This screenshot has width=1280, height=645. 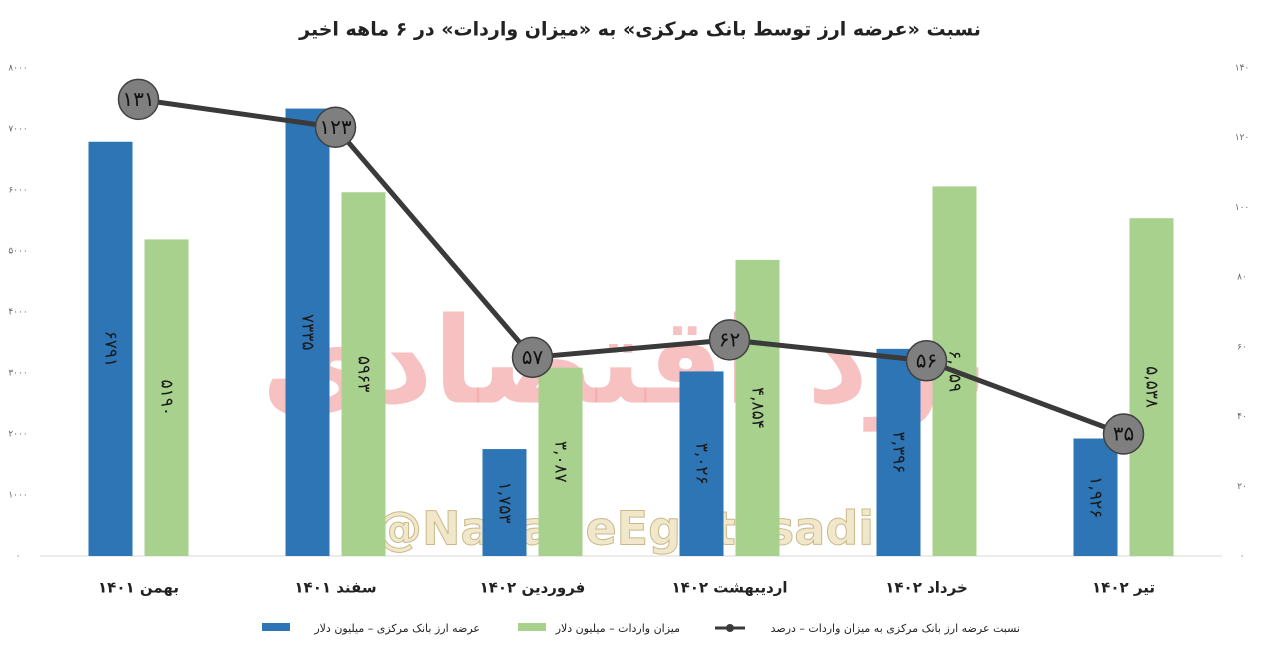 I want to click on y2-tick-label: ۱۴۰, so click(x=1242, y=69).